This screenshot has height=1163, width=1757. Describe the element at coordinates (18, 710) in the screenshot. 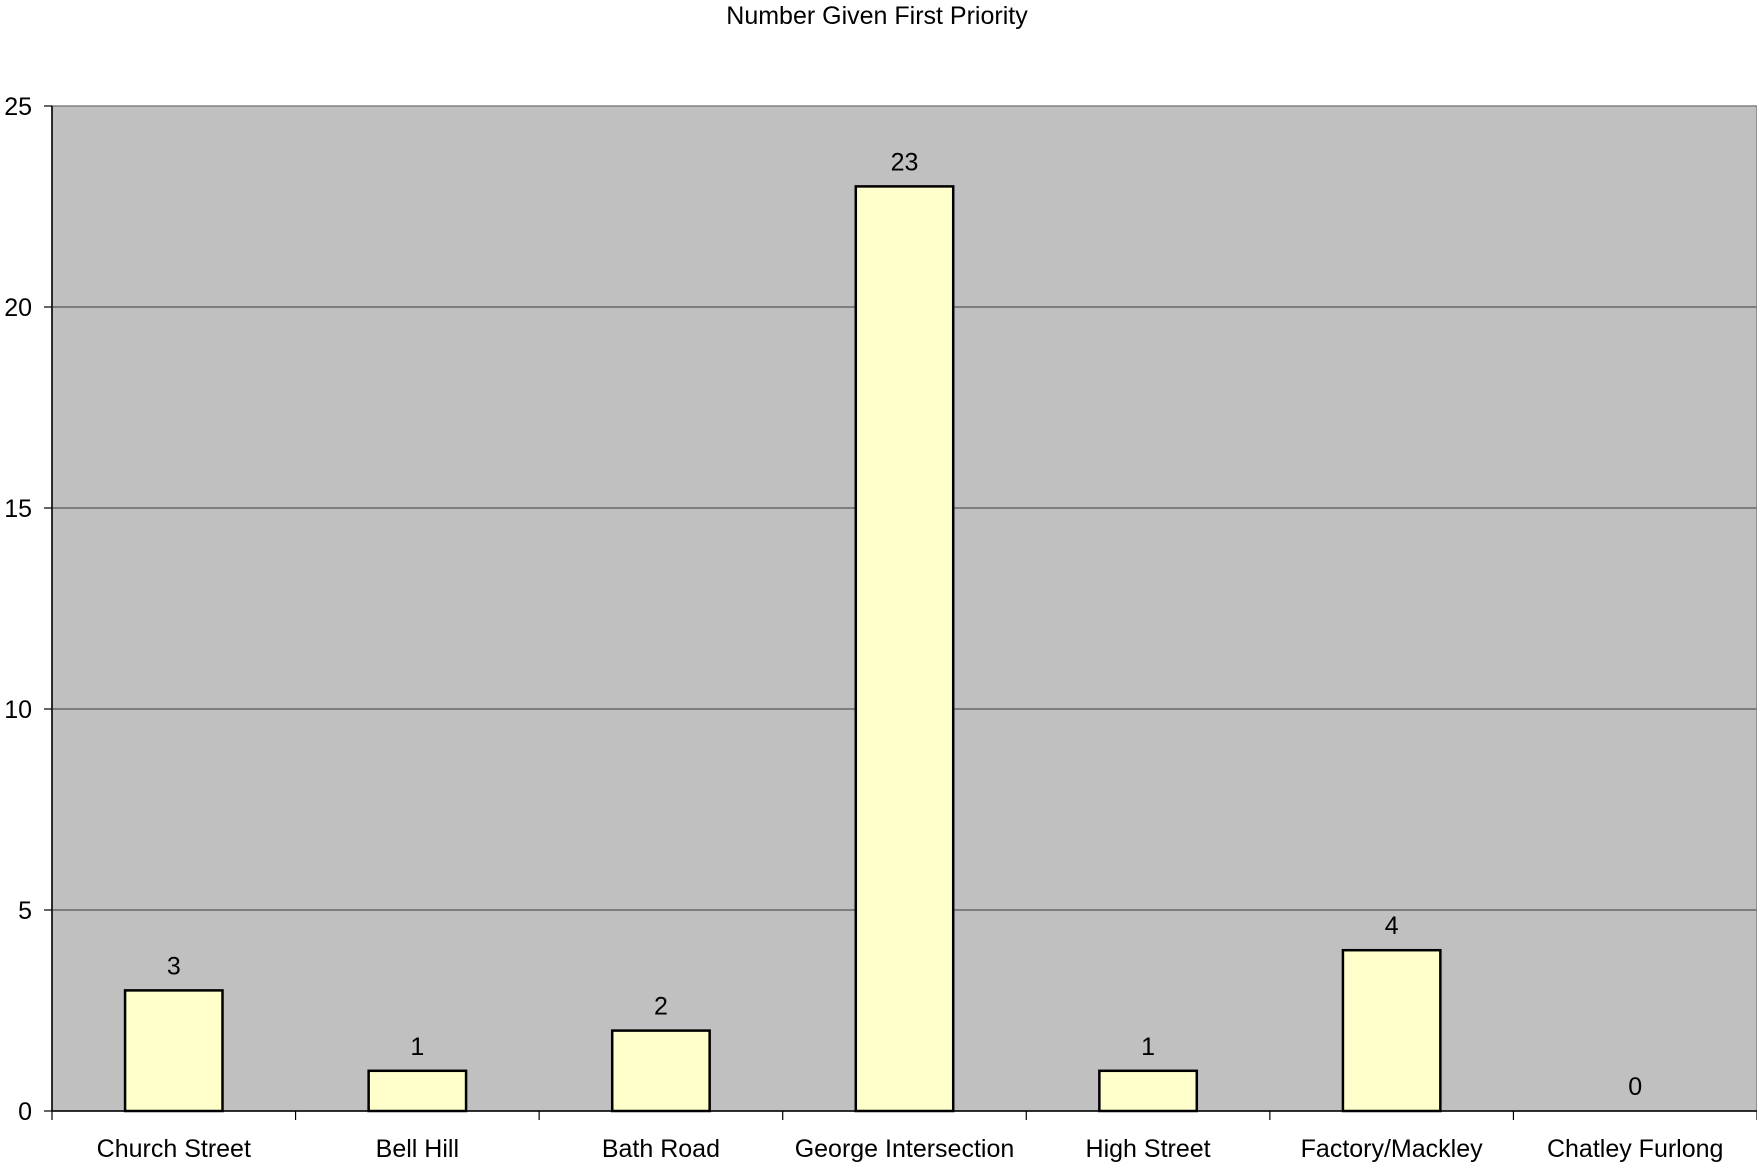

I see `y-tick-label: 10` at that location.